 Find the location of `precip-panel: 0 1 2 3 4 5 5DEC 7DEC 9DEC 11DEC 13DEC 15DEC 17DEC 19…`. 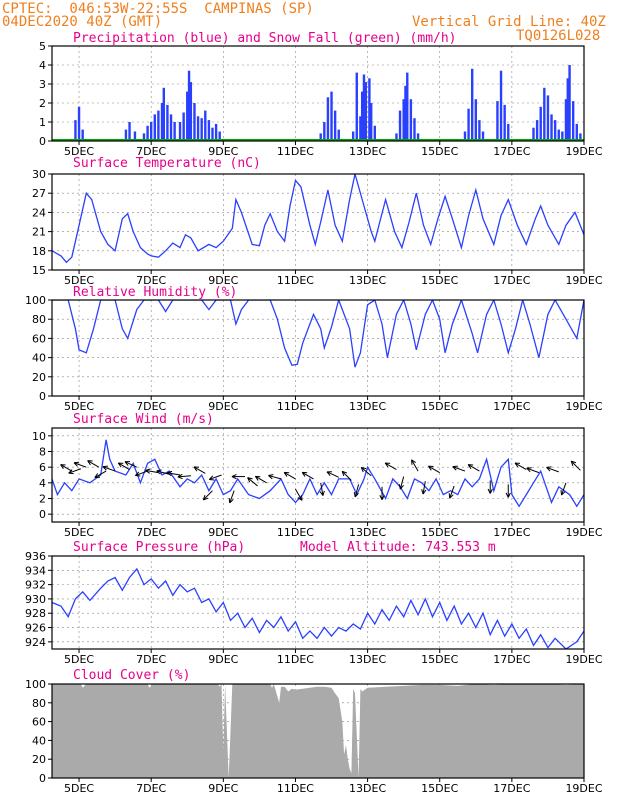

precip-panel: 0 1 2 3 4 5 5DEC 7DEC 9DEC 11DEC 13DEC 15DEC 17DEC 19… is located at coordinates (321, 94).